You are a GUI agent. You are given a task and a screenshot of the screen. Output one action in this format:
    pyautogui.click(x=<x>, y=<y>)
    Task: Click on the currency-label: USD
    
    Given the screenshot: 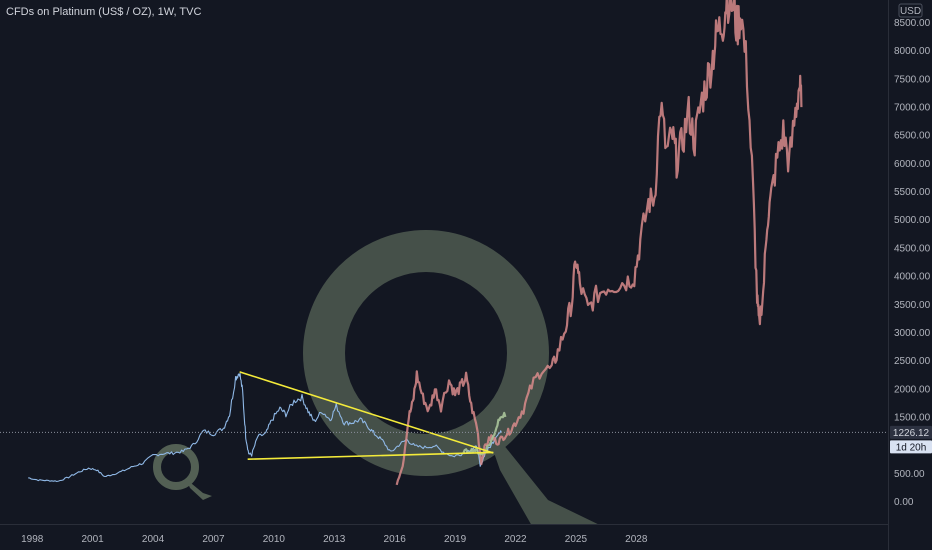 What is the action you would take?
    pyautogui.click(x=910, y=11)
    